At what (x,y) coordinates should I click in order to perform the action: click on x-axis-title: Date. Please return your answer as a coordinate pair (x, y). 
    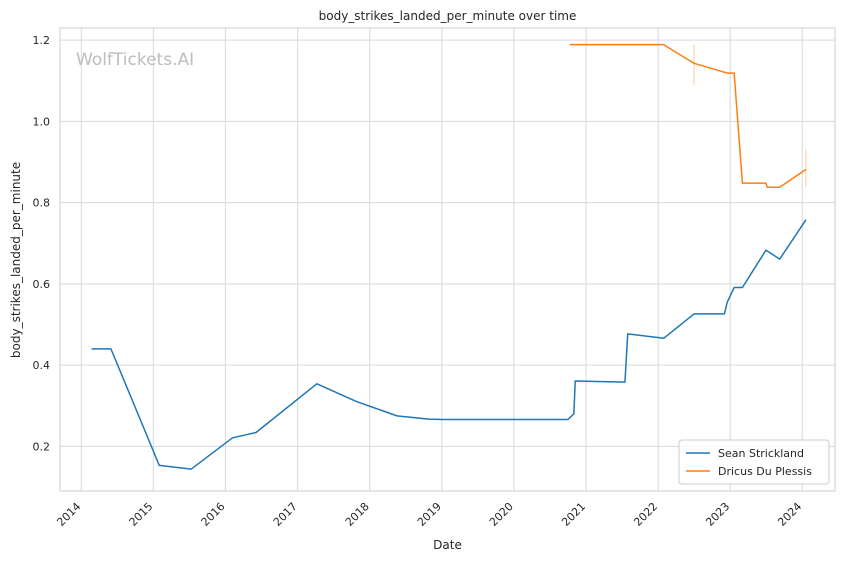
    Looking at the image, I should click on (447, 545).